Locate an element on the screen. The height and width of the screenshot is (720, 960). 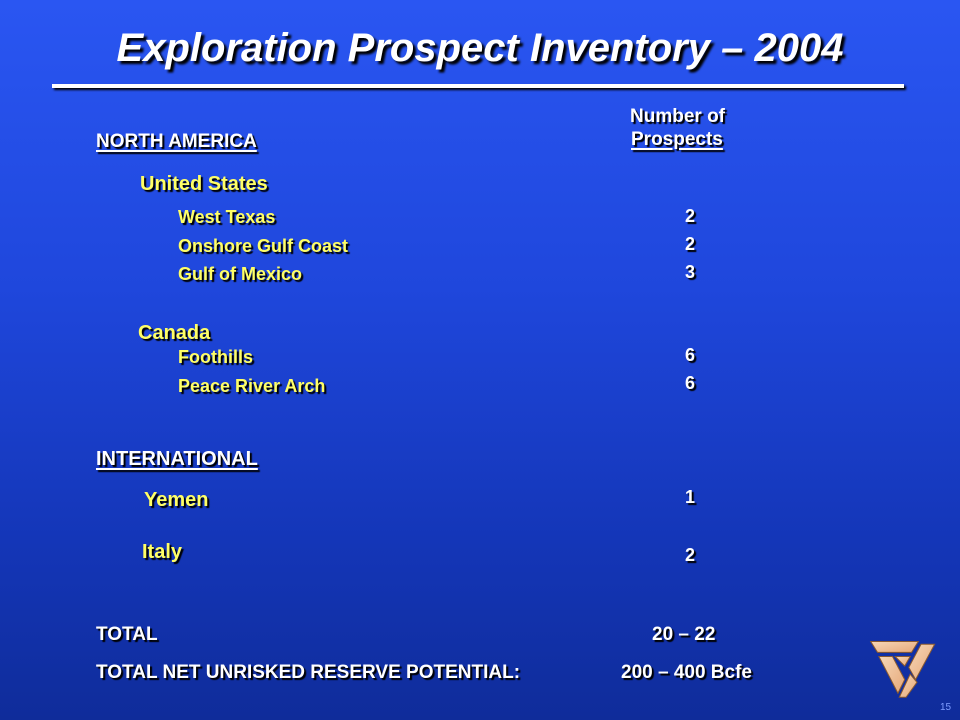
region-gulf-of-mexico: Gulf of Mexico is located at coordinates (240, 274).